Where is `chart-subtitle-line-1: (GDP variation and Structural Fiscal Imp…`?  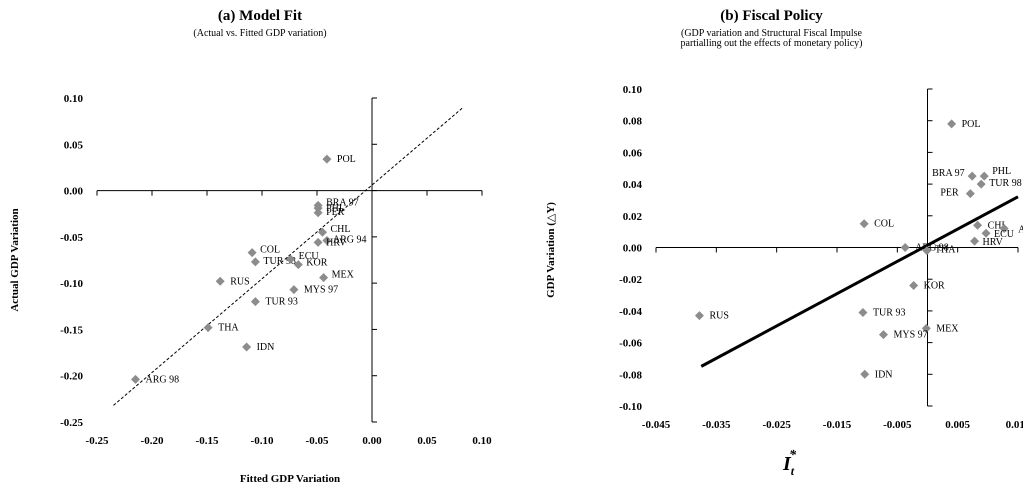 chart-subtitle-line-1: (GDP variation and Structural Fiscal Imp… is located at coordinates (771, 33).